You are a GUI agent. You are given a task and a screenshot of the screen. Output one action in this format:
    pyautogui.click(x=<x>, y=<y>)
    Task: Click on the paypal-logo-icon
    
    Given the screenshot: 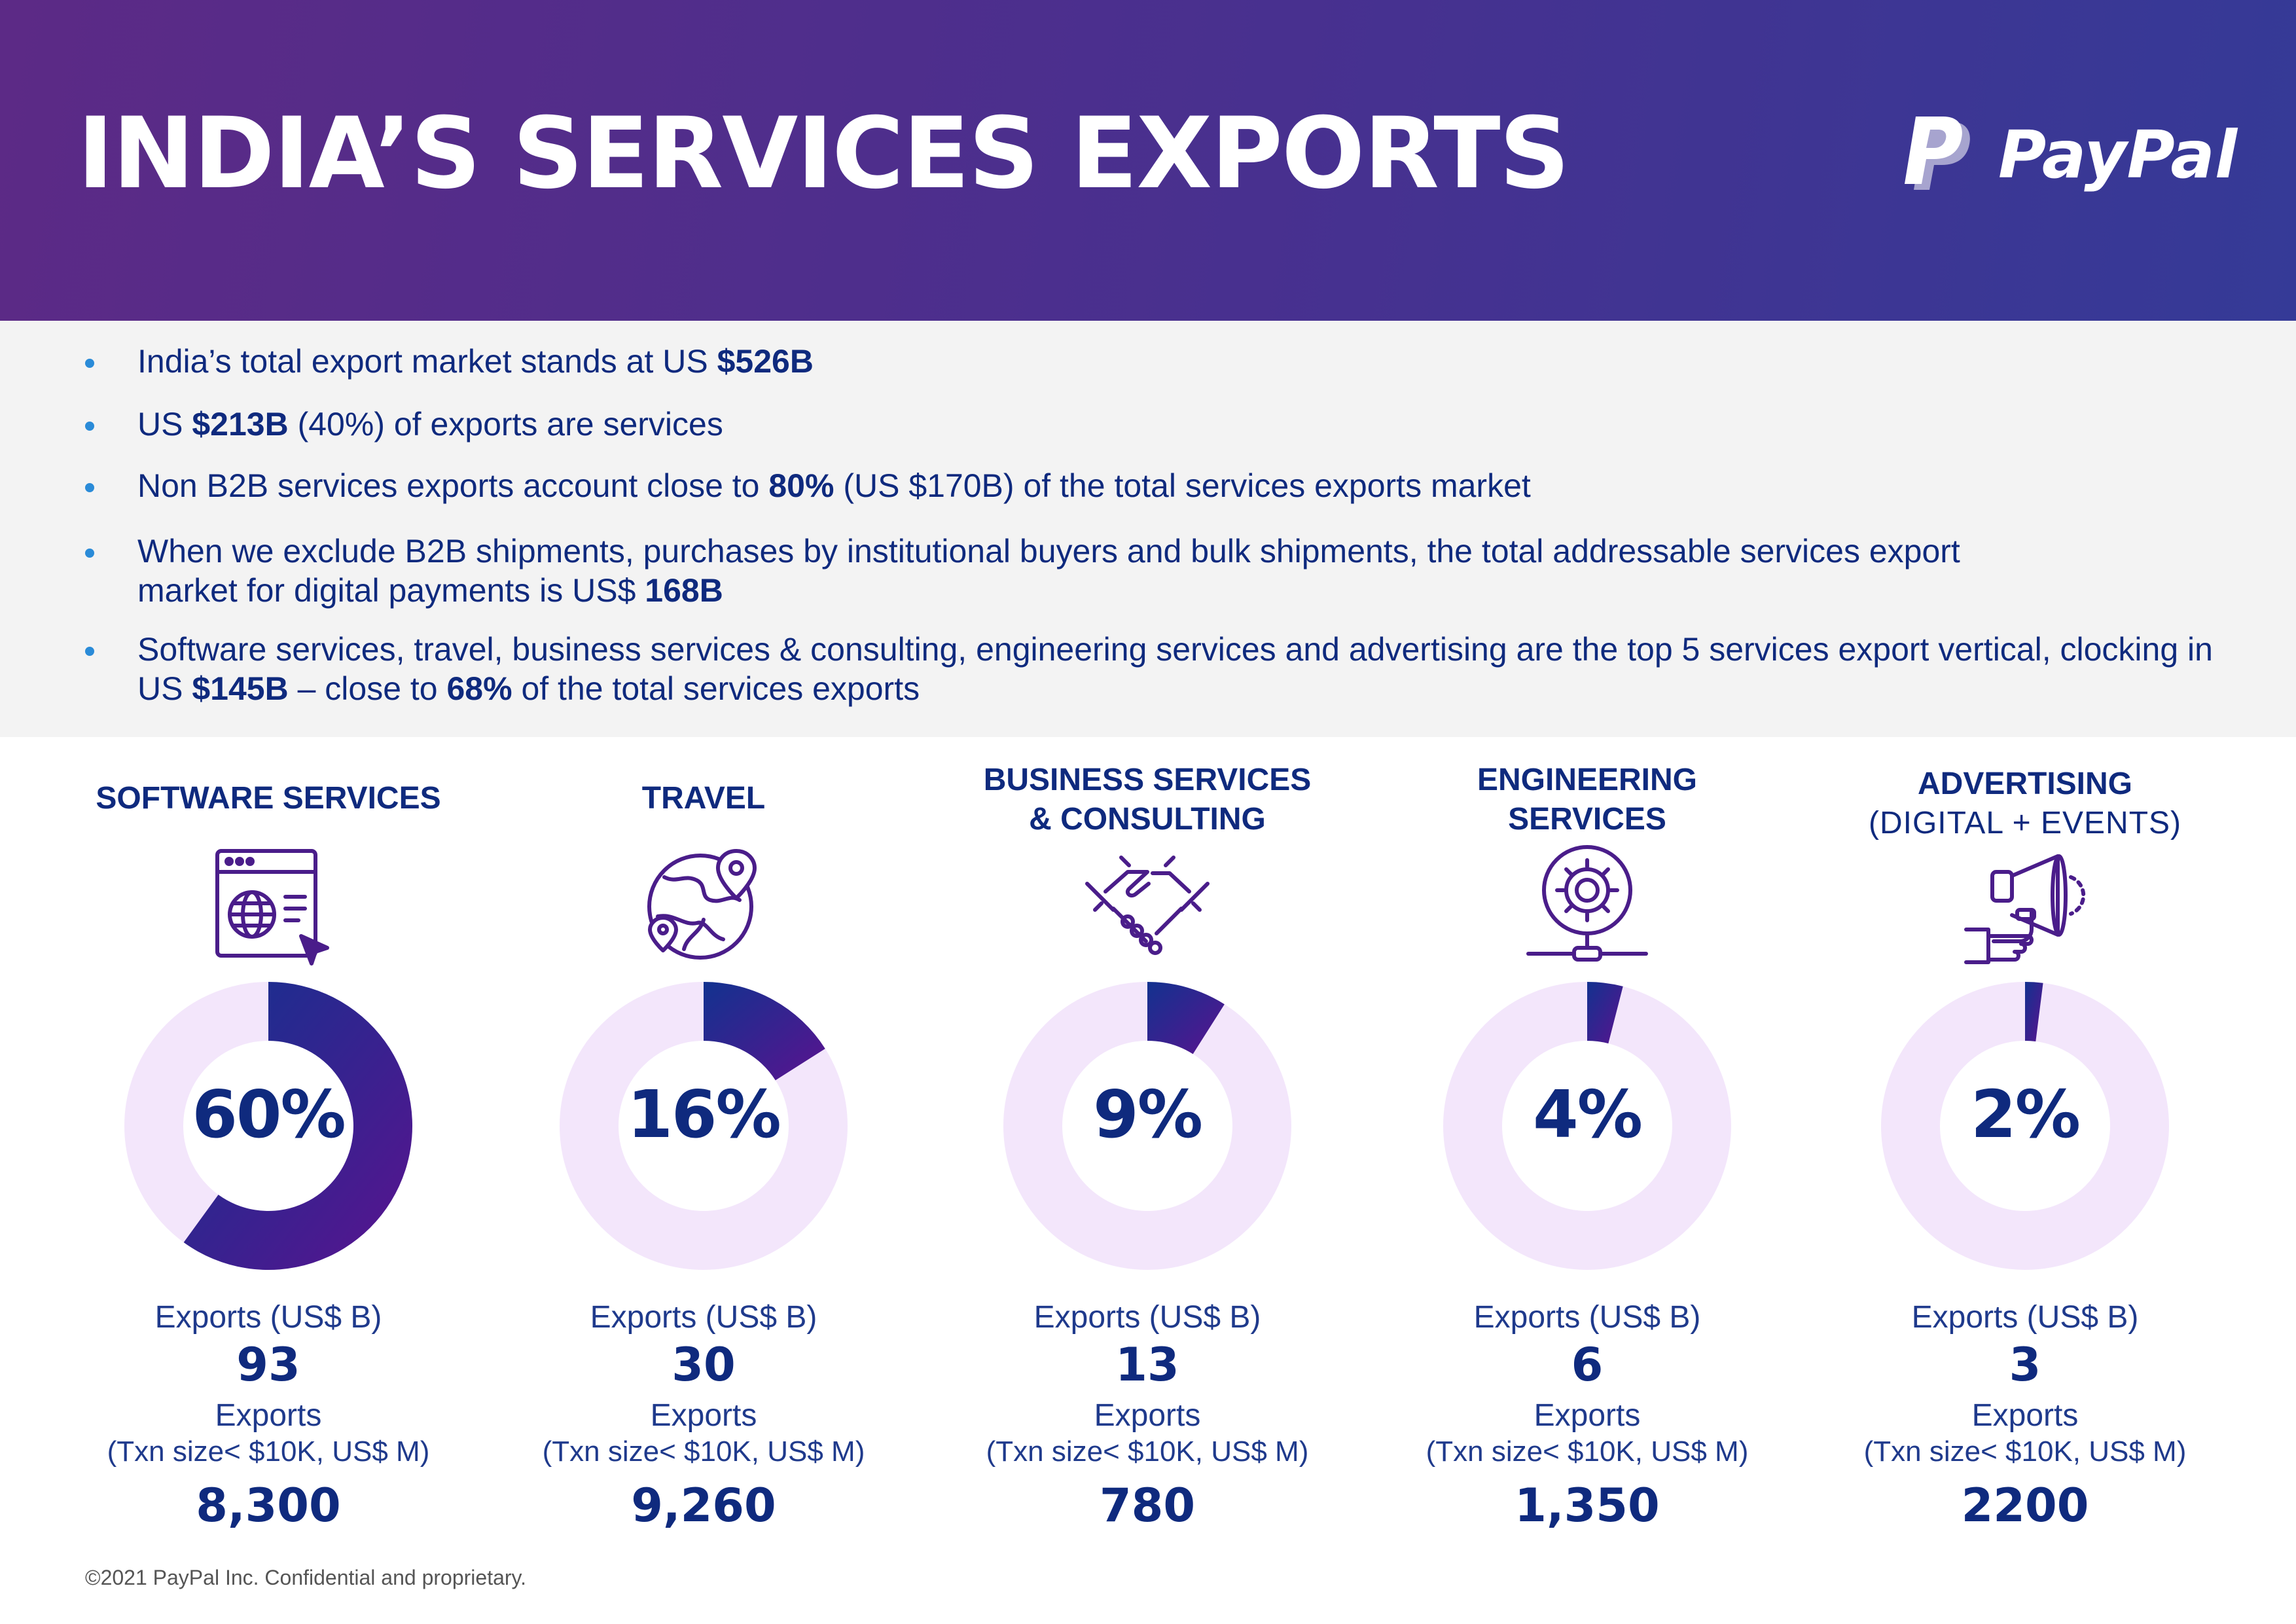 What is the action you would take?
    pyautogui.click(x=1937, y=153)
    